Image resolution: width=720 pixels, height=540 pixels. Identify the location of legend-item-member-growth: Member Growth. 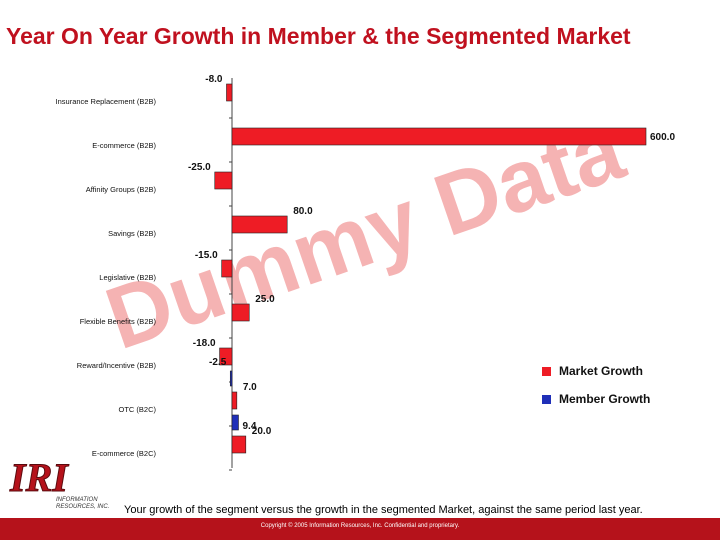
(596, 399).